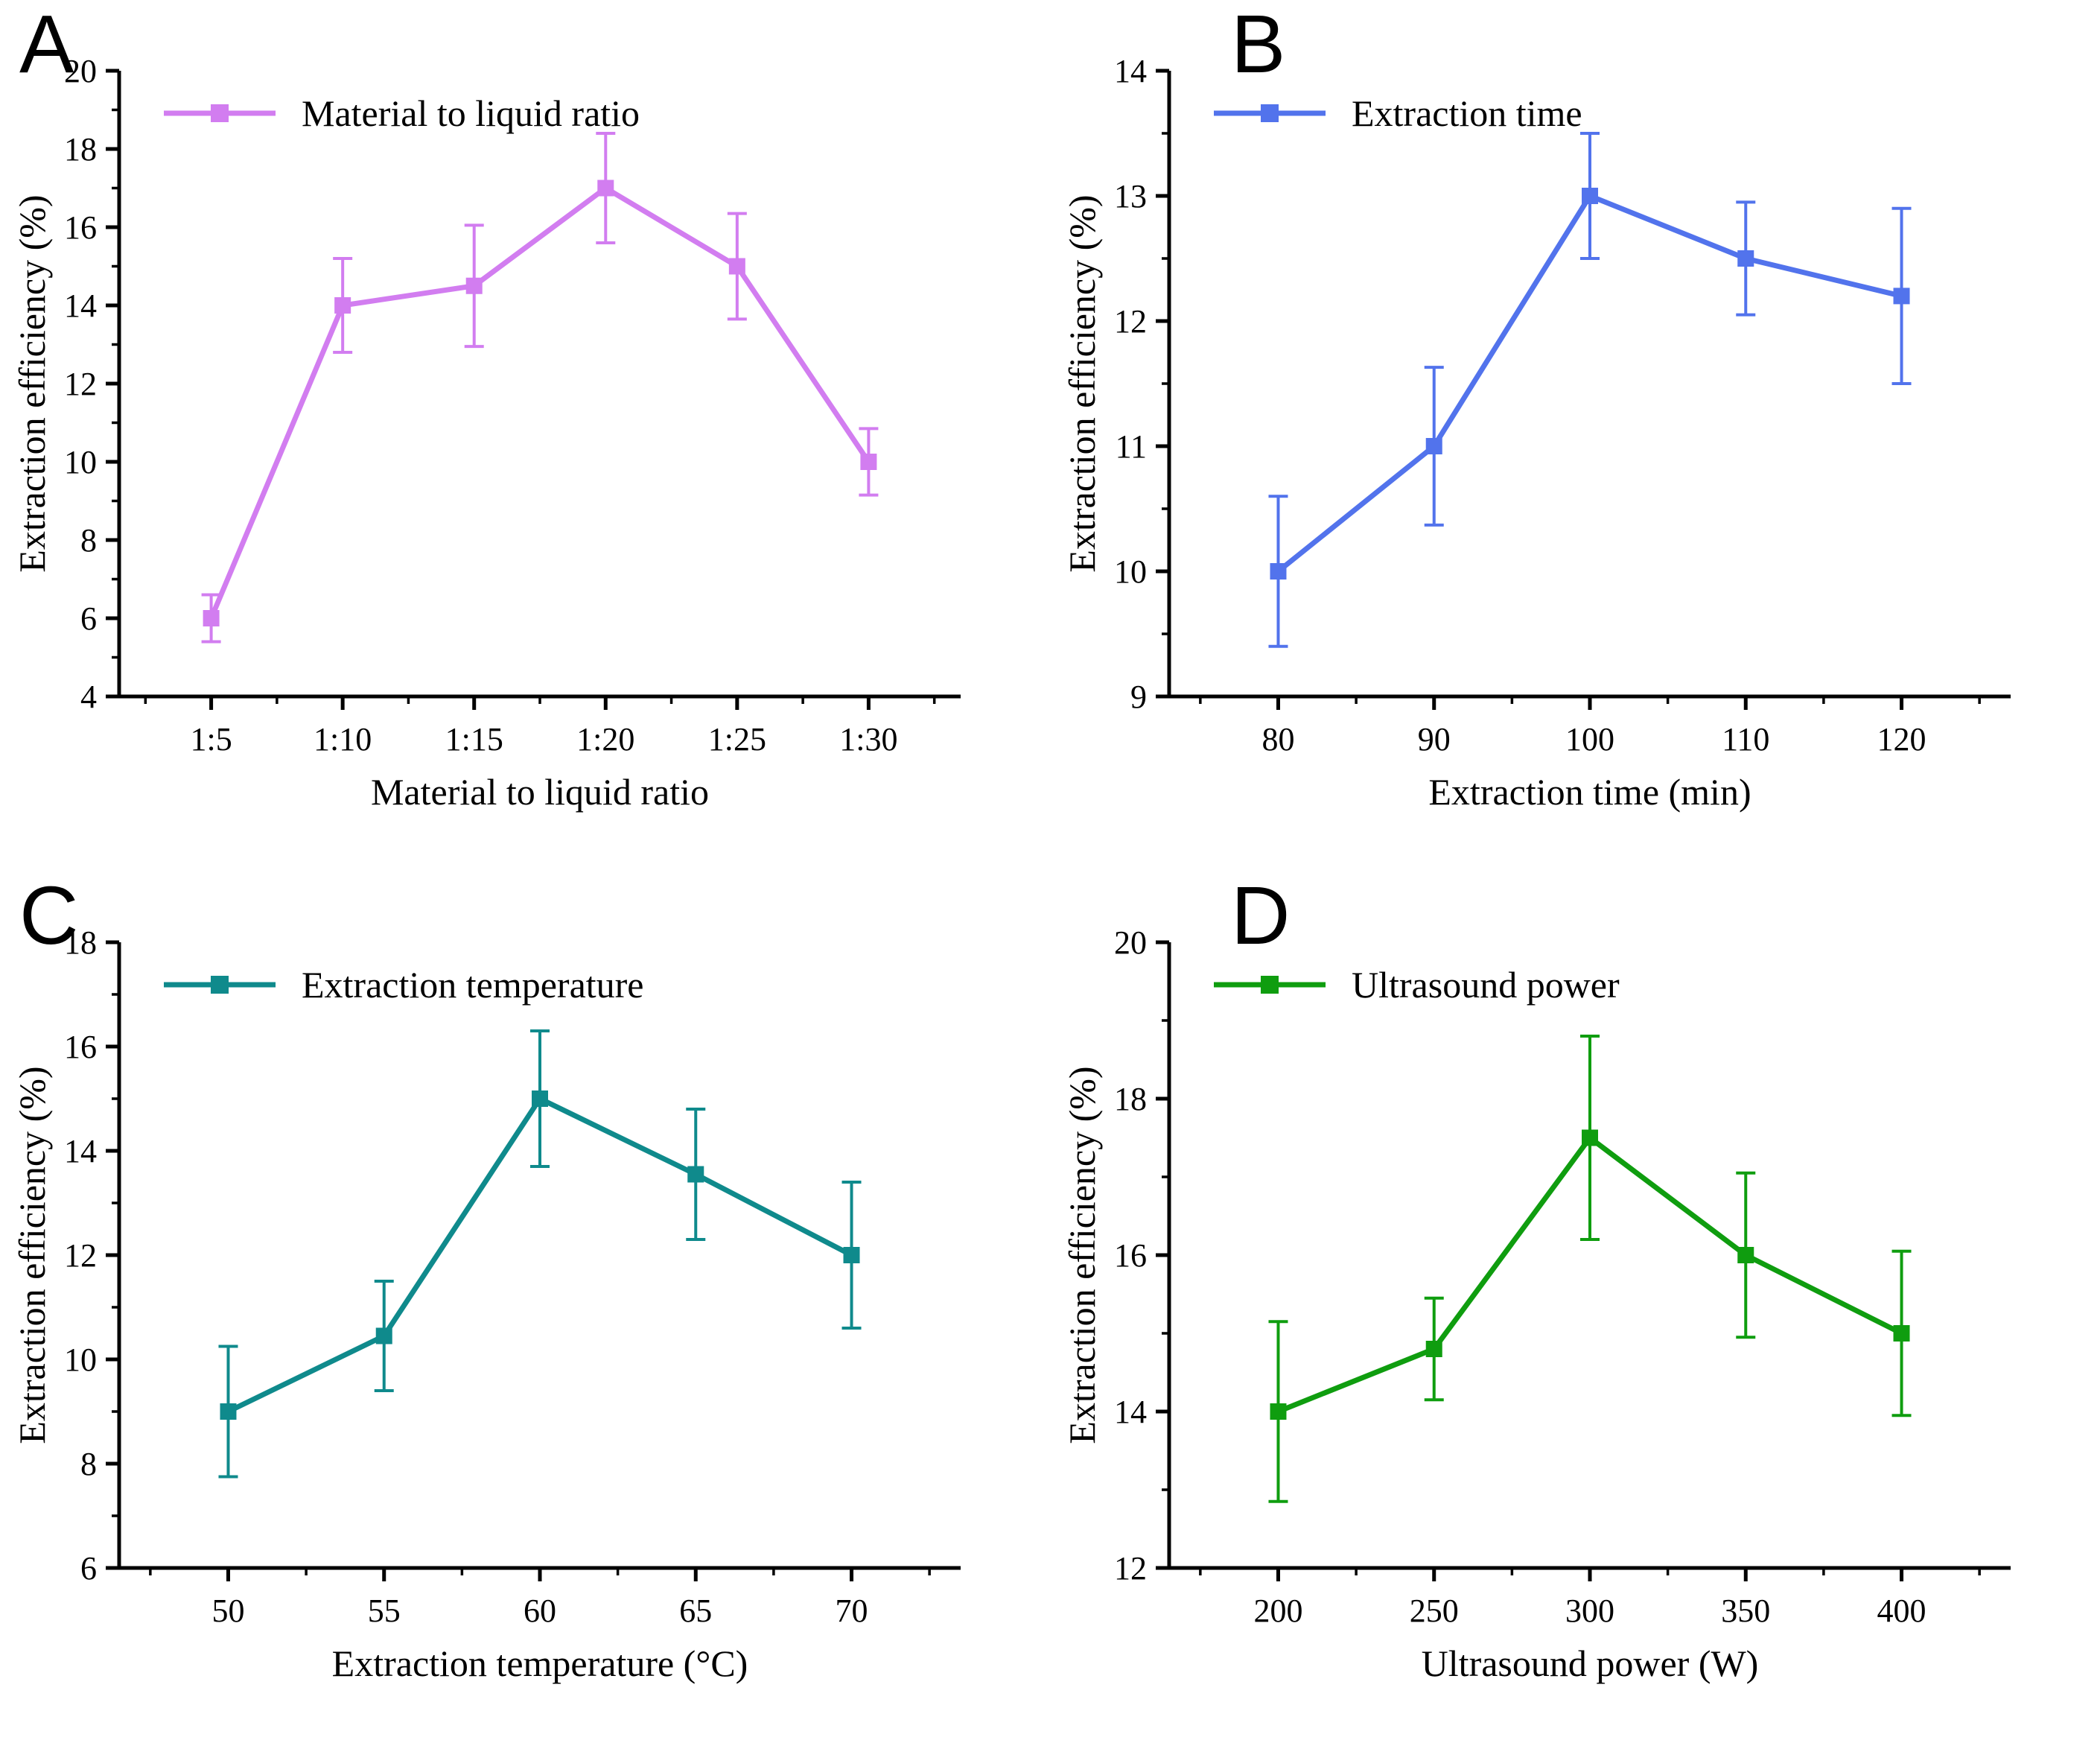  I want to click on x-tick-label: 400, so click(1901, 1611).